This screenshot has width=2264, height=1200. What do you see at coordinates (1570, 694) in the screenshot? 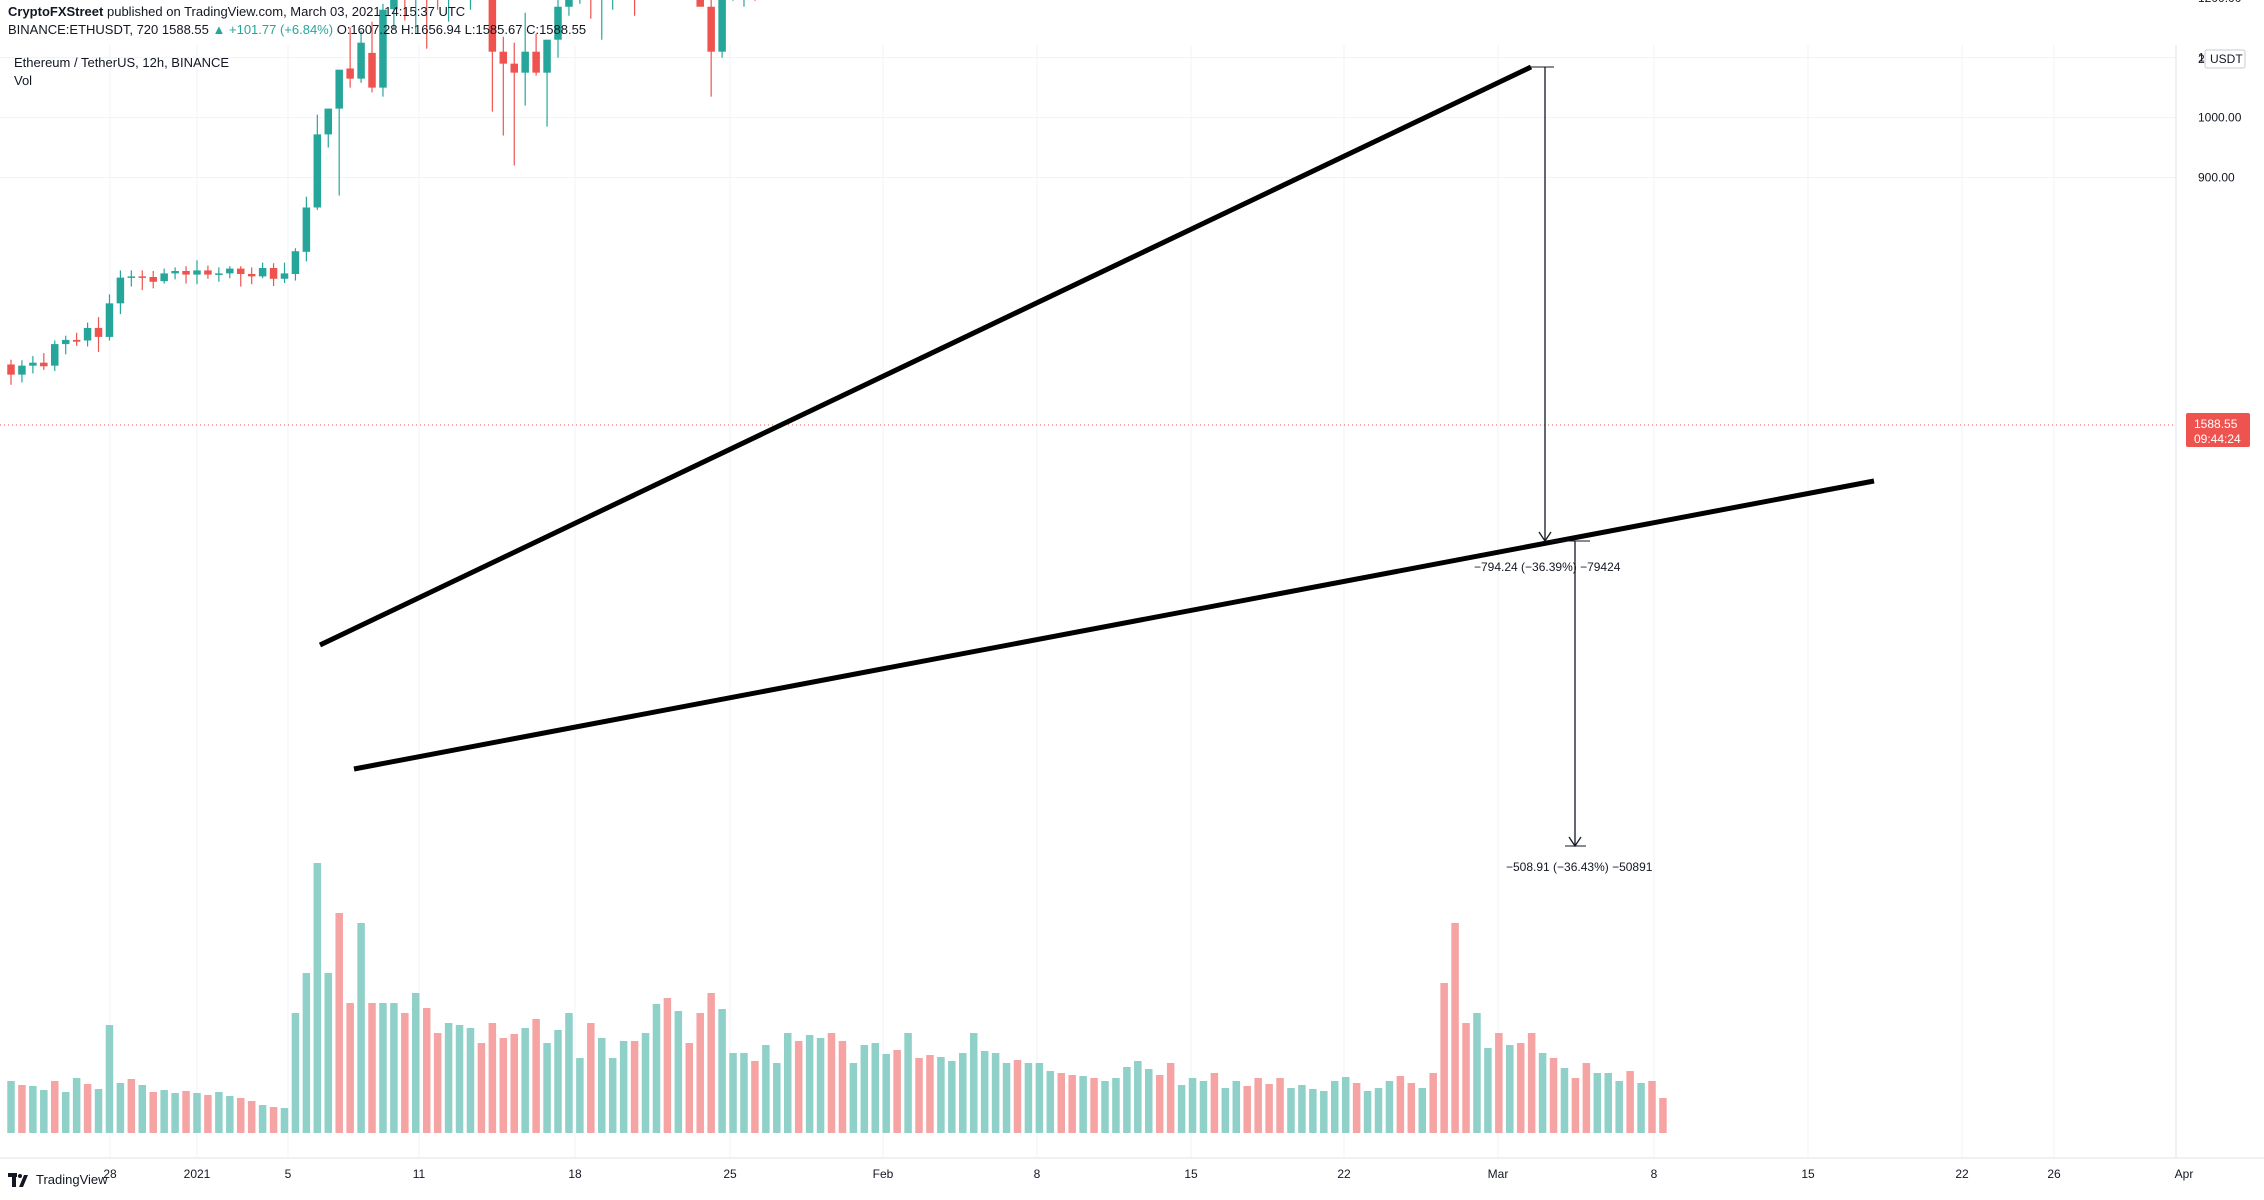
I see `measure-lower` at bounding box center [1570, 694].